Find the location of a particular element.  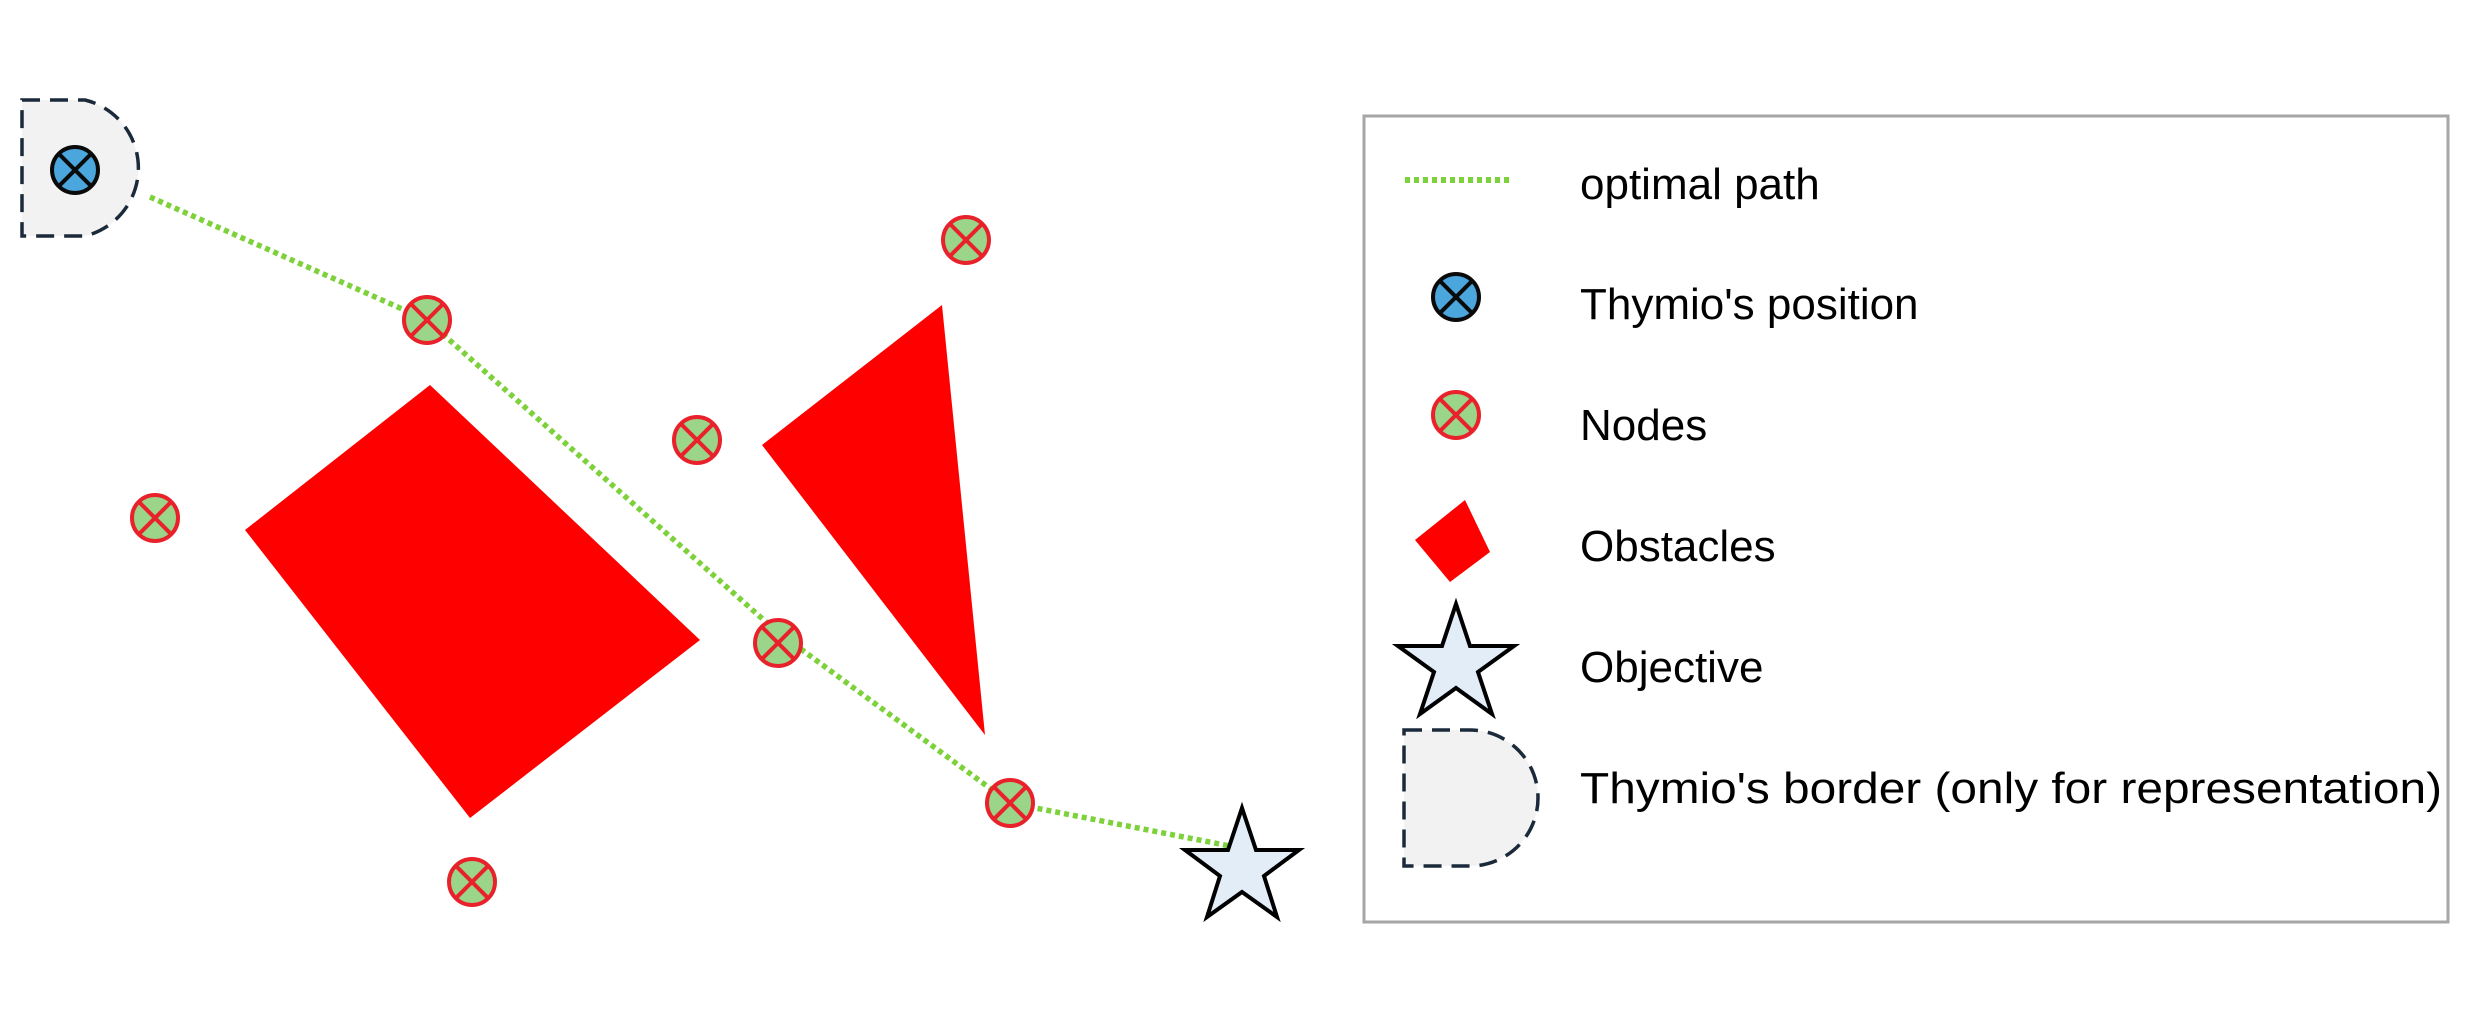

legend-objective-star-icon is located at coordinates (1456, 658).